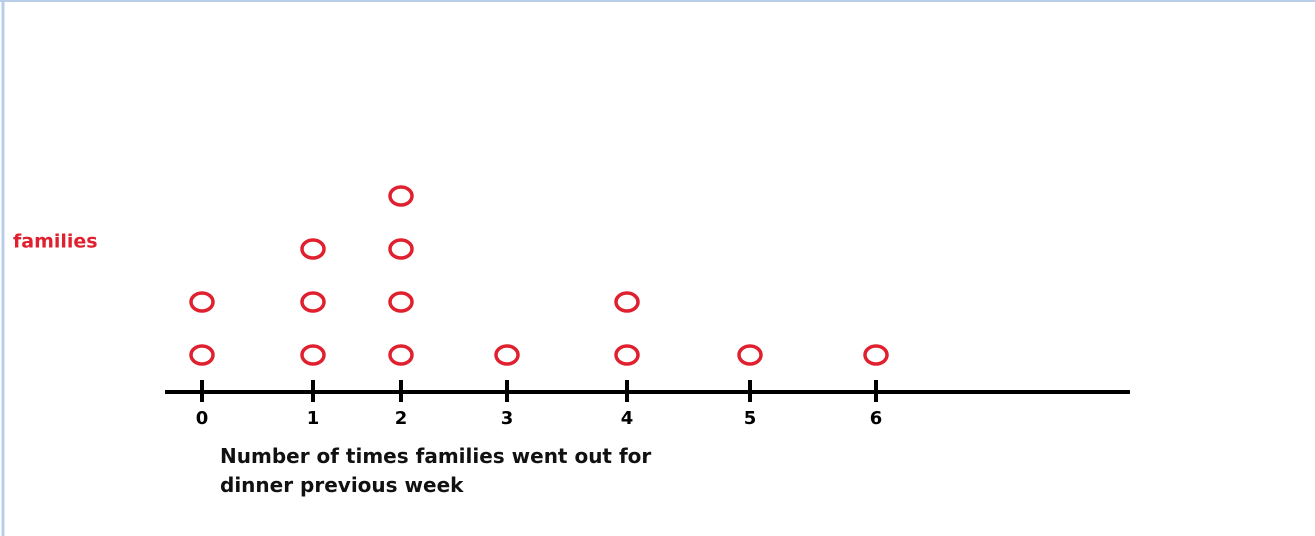 This screenshot has height=536, width=1315. I want to click on x-tick-label: 4, so click(627, 418).